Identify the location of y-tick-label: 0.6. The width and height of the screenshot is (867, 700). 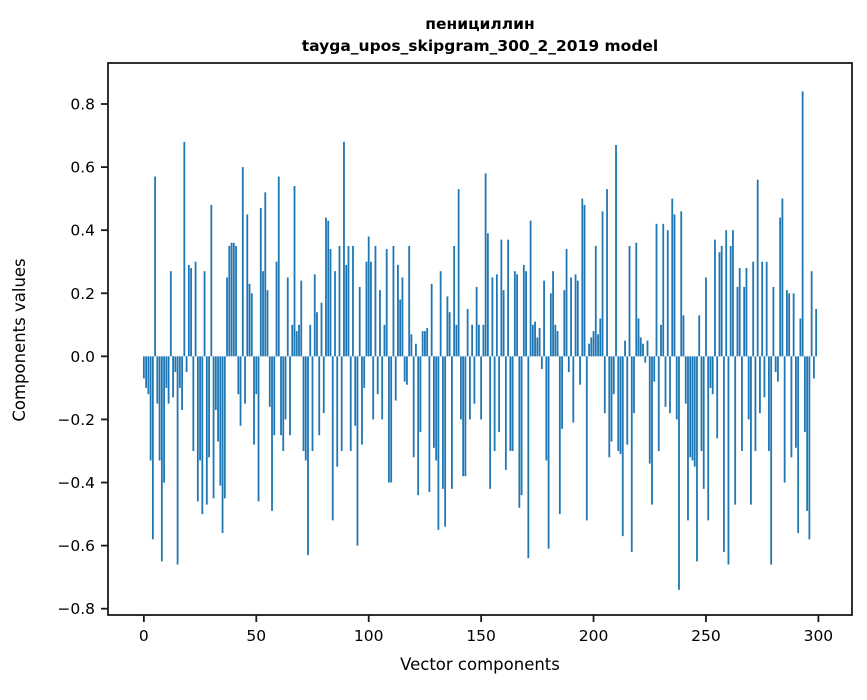
(82, 168).